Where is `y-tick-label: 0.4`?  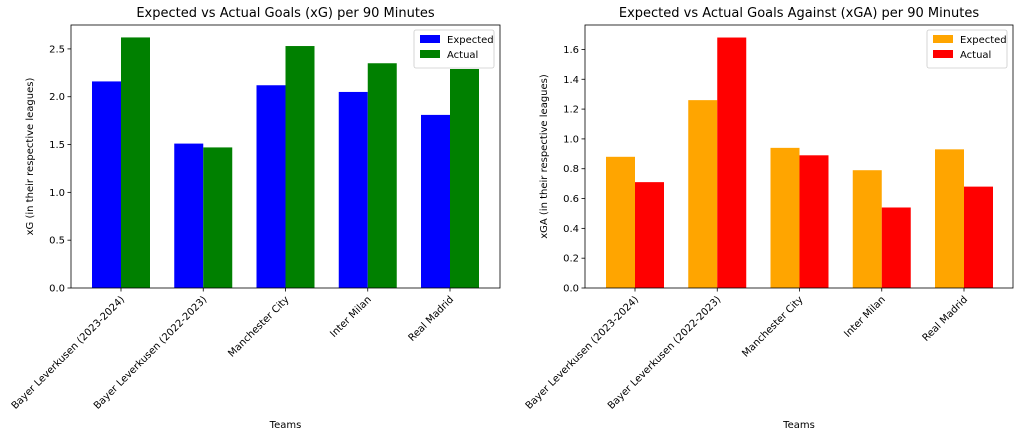 y-tick-label: 0.4 is located at coordinates (571, 229).